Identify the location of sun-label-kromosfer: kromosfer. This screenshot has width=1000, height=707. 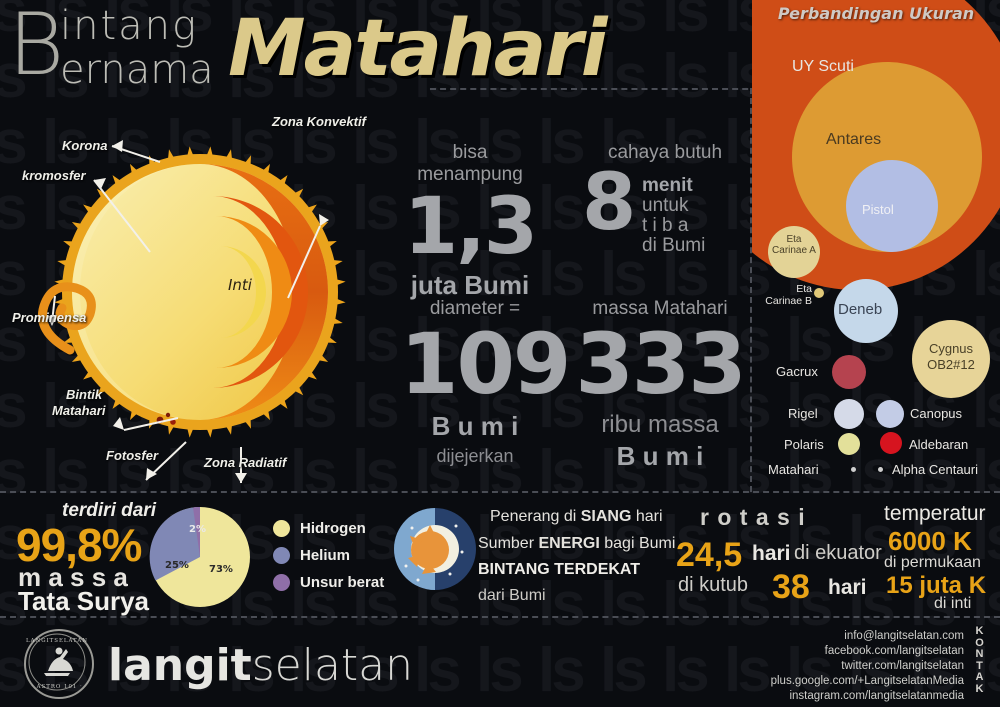
(54, 175).